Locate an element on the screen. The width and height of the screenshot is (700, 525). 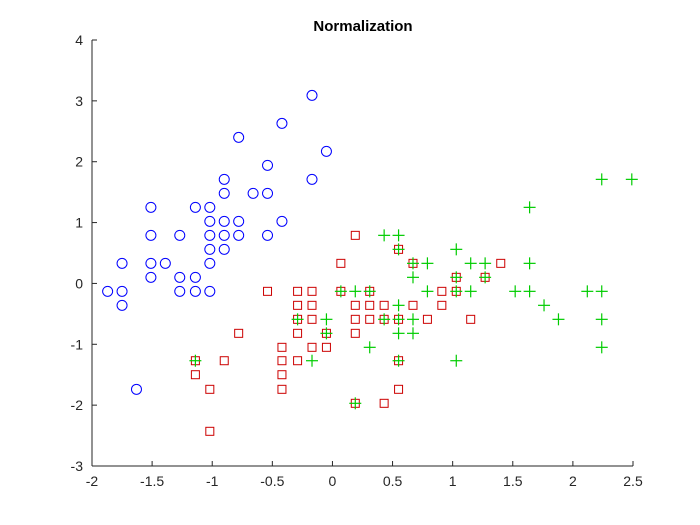
y-tick-label: 3 is located at coordinates (79, 101).